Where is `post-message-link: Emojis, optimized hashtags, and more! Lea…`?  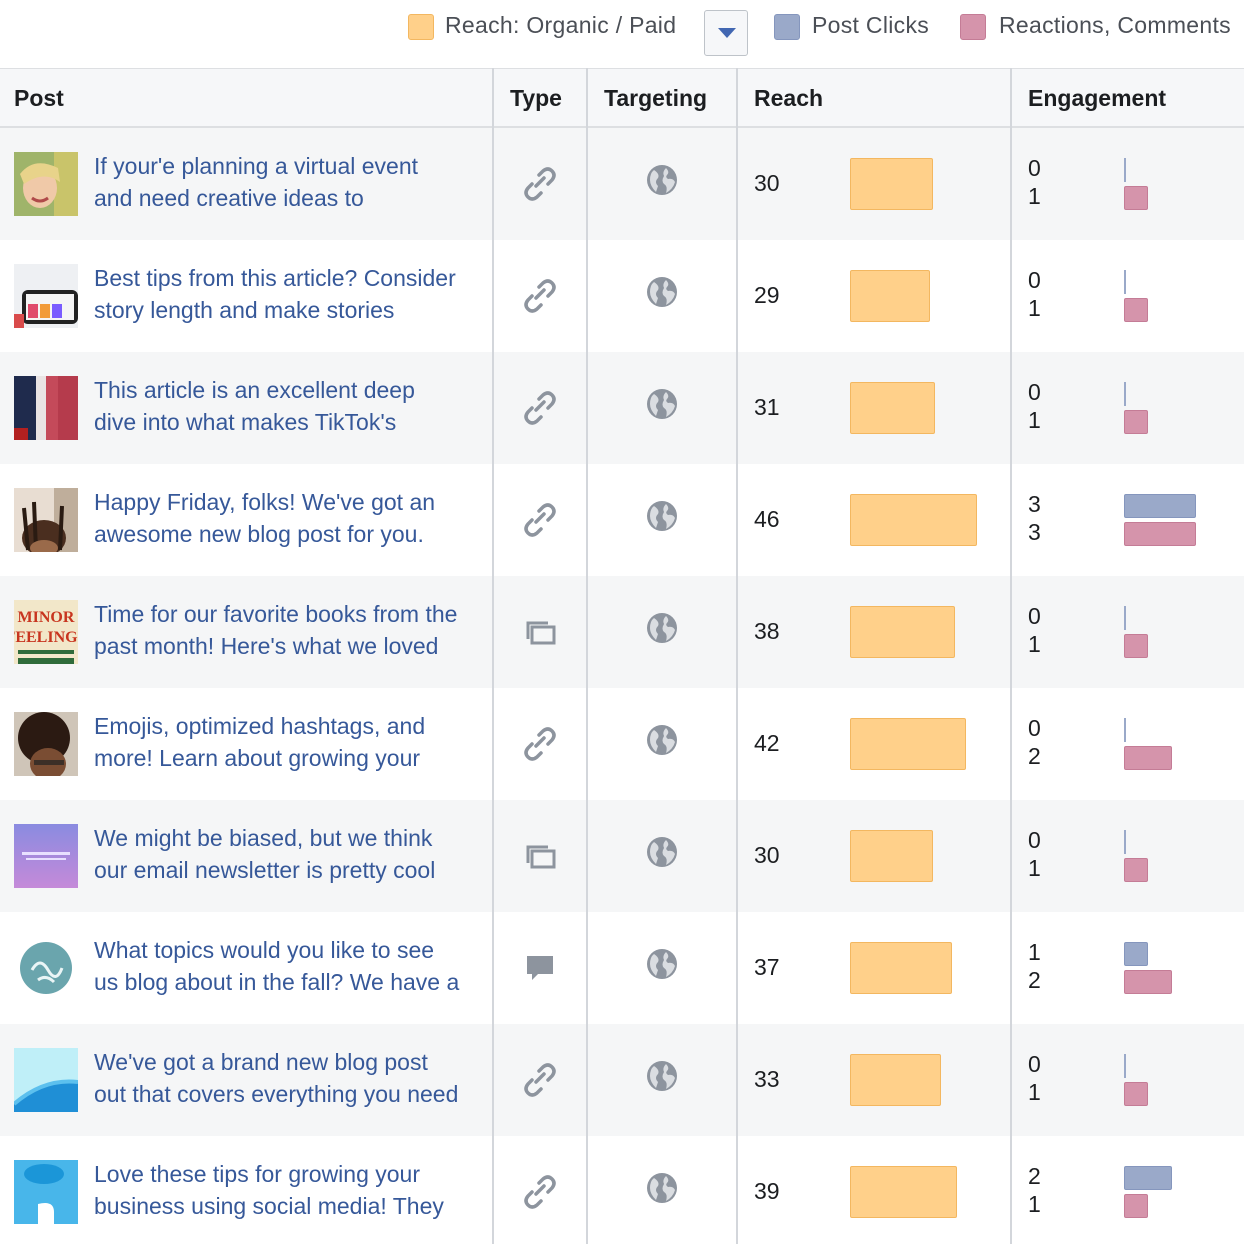 post-message-link: Emojis, optimized hashtags, and more! Lea… is located at coordinates (289, 742).